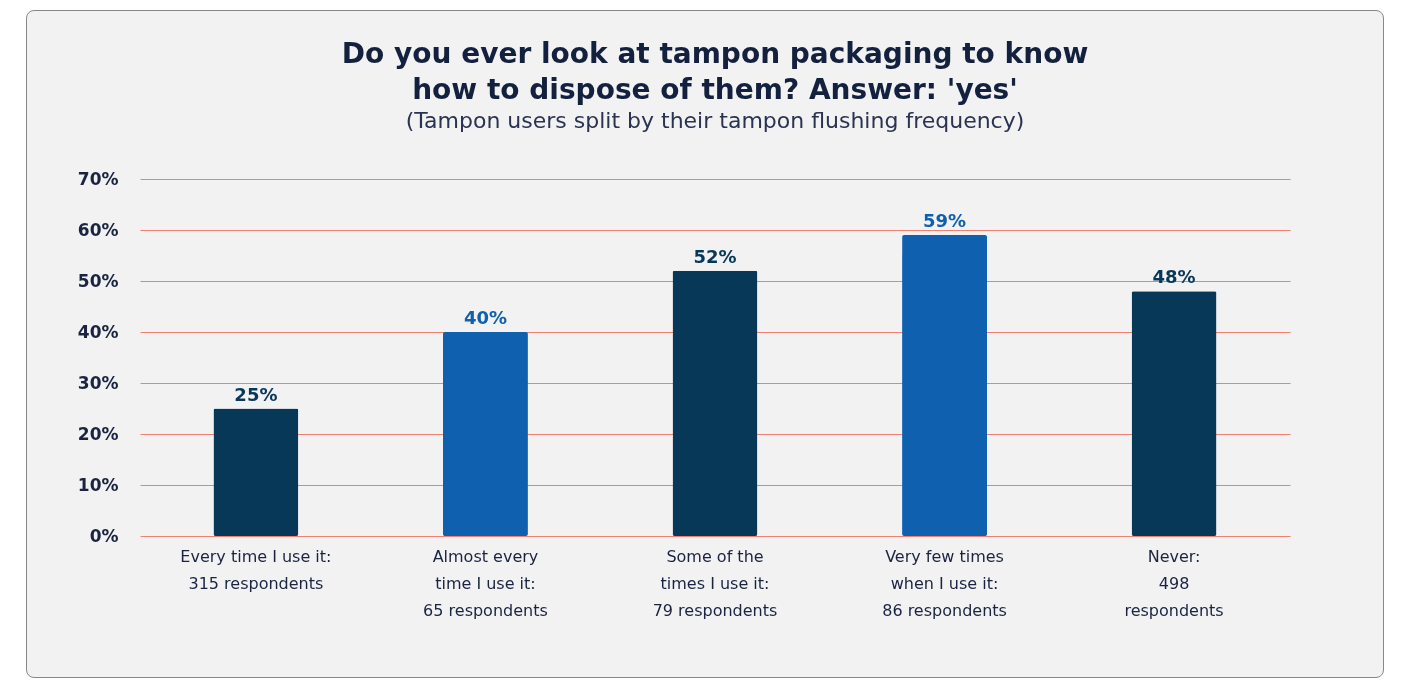  I want to click on x-tick-label: Never: 498 respondents, so click(1174, 583).